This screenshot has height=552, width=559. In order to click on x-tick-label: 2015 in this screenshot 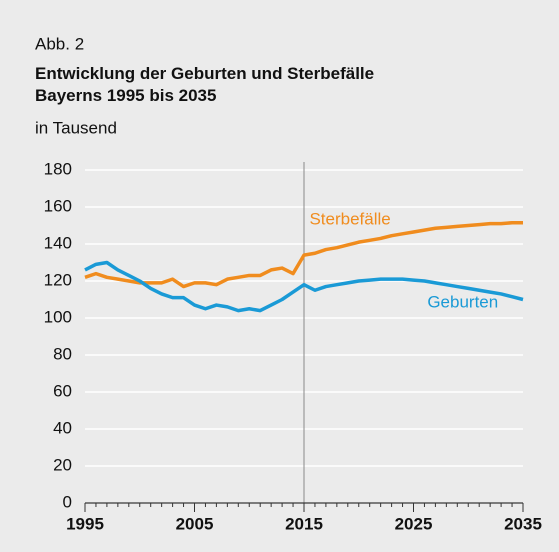, I will do `click(304, 523)`.